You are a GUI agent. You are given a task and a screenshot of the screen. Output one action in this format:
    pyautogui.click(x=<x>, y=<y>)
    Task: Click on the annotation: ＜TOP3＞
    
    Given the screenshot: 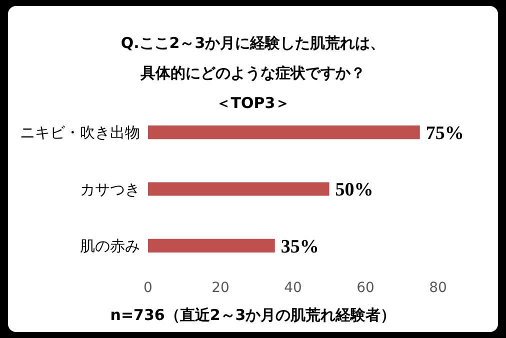 What is the action you would take?
    pyautogui.click(x=253, y=103)
    